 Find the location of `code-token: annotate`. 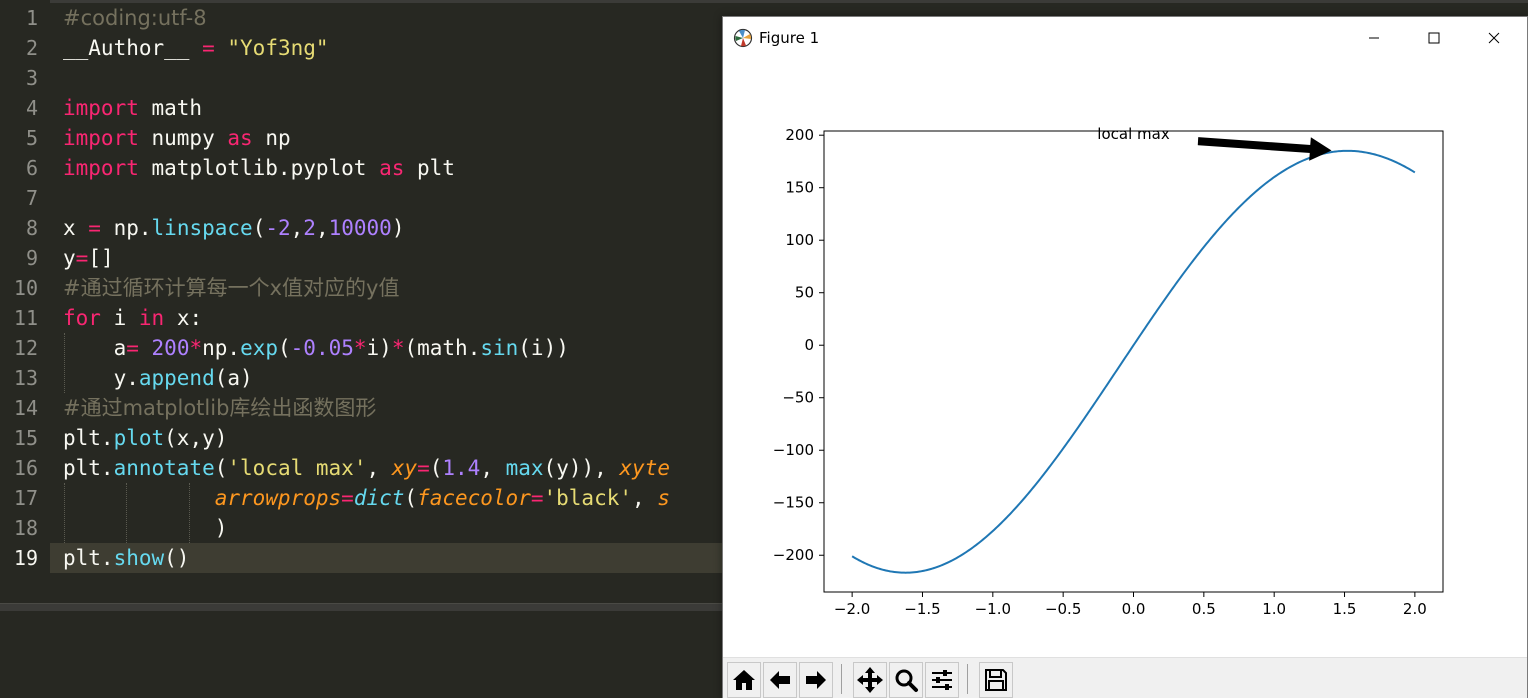

code-token: annotate is located at coordinates (164, 468).